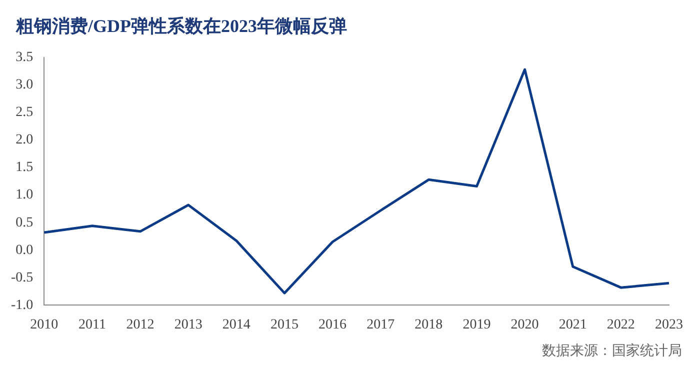 The width and height of the screenshot is (694, 387). I want to click on y-tick-label: 1.0, so click(25, 195).